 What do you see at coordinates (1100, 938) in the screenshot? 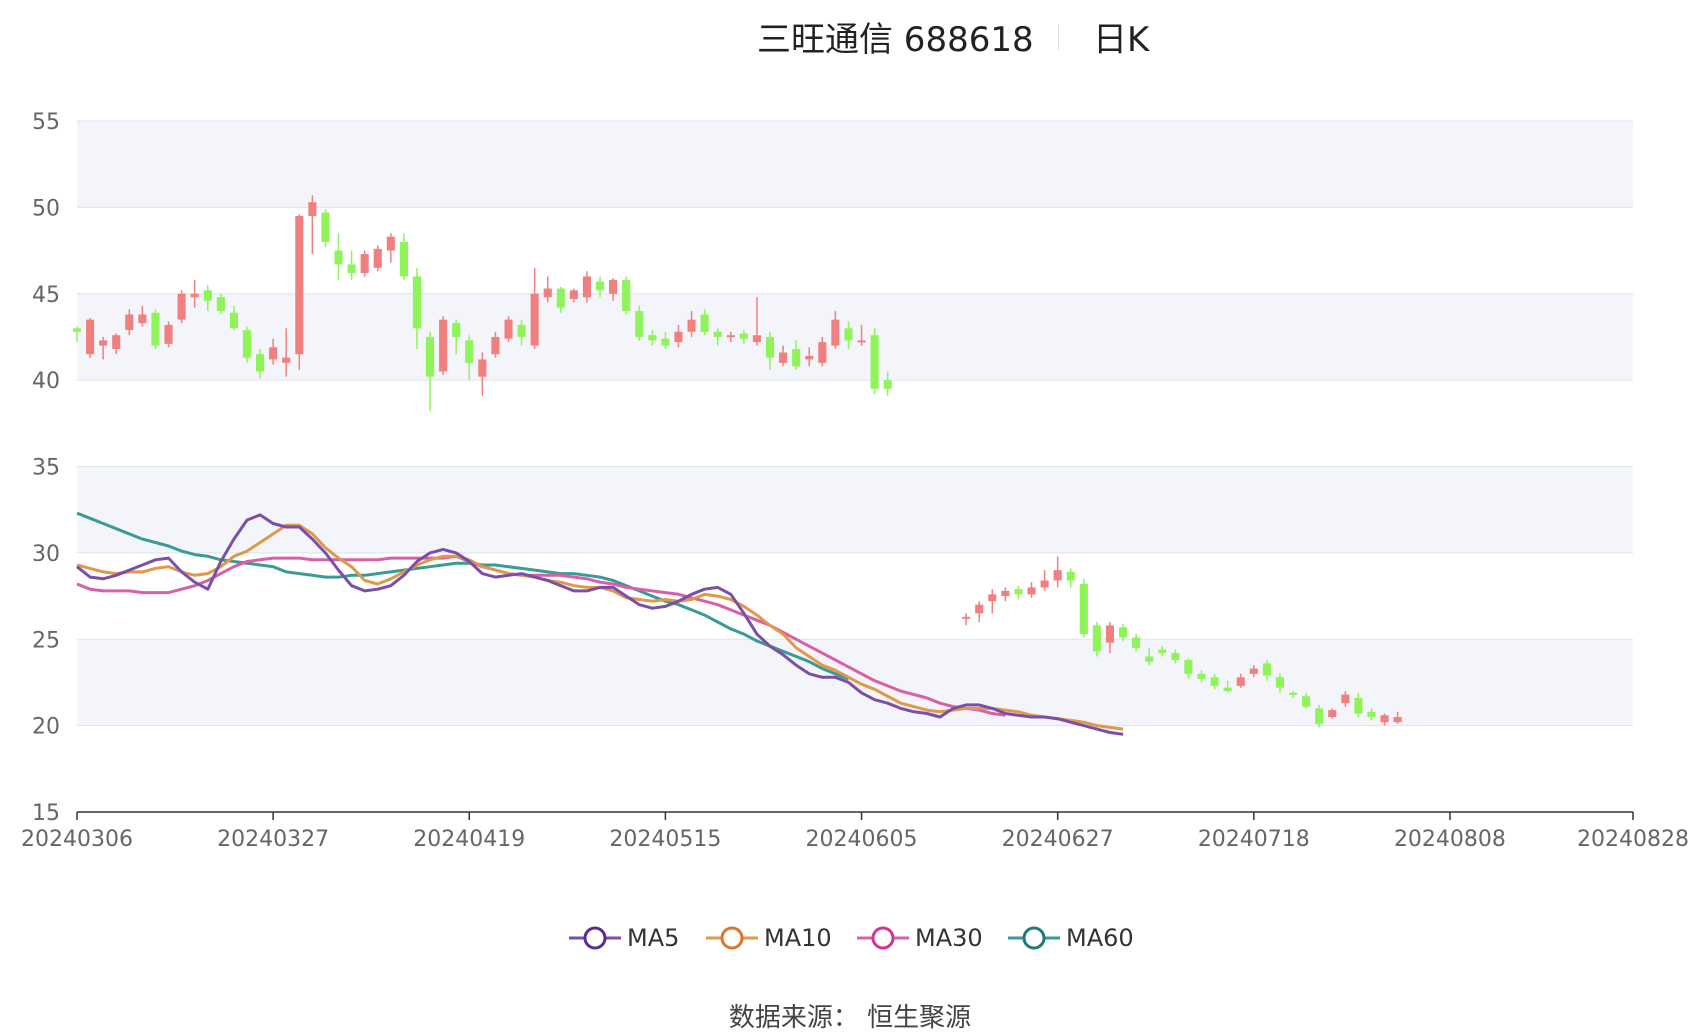
I see `legend-label-ma60: MA60` at bounding box center [1100, 938].